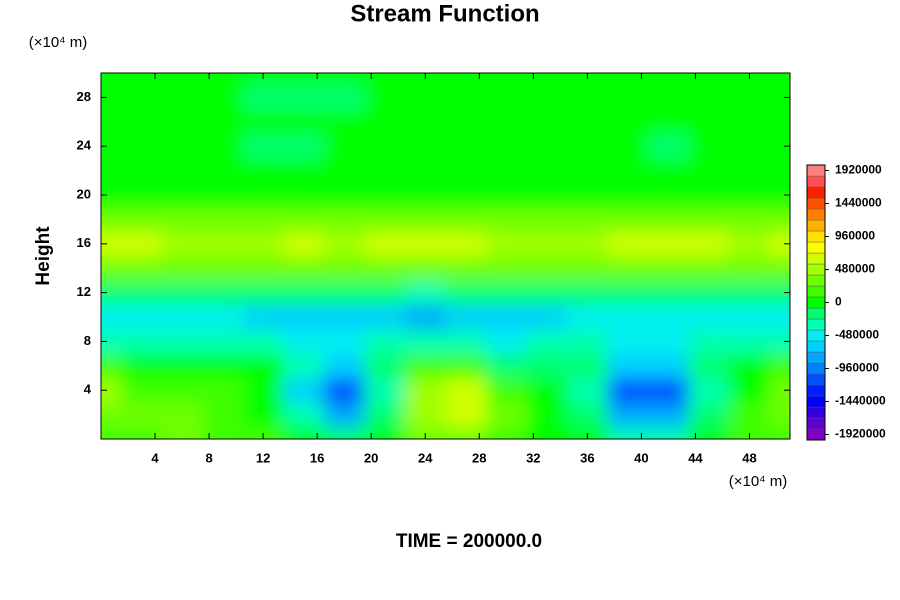 The width and height of the screenshot is (900, 600). Describe the element at coordinates (749, 457) in the screenshot. I see `x-tick-label: 48` at that location.